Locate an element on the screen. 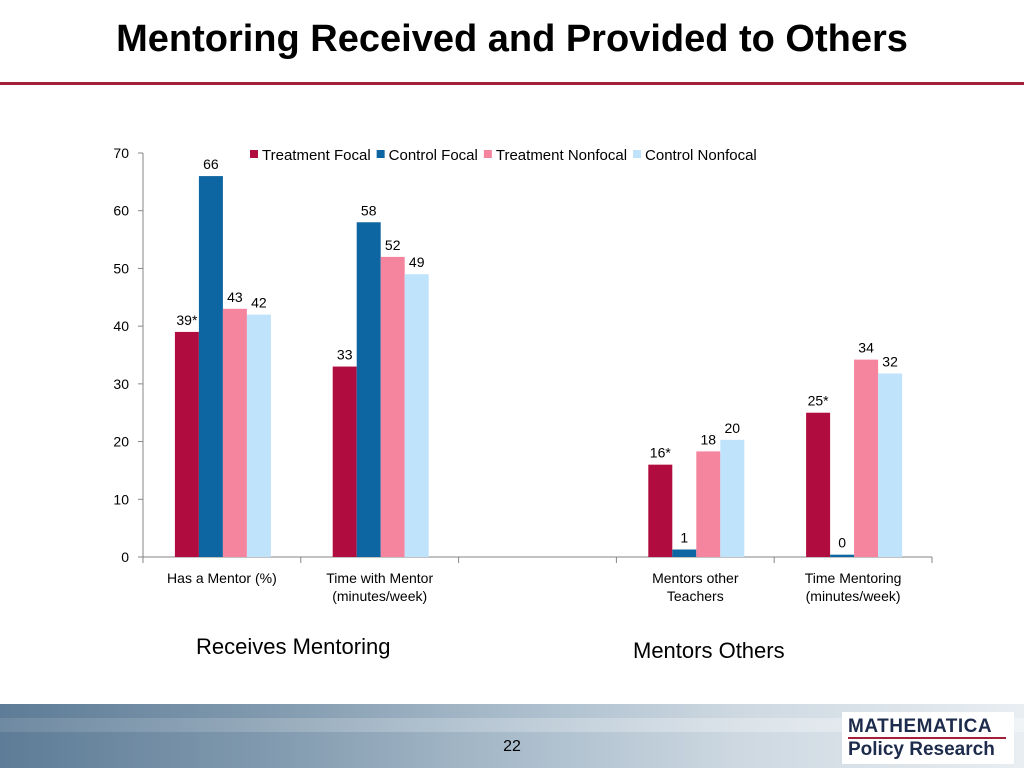 The width and height of the screenshot is (1024, 768). data-label: 43 is located at coordinates (235, 297).